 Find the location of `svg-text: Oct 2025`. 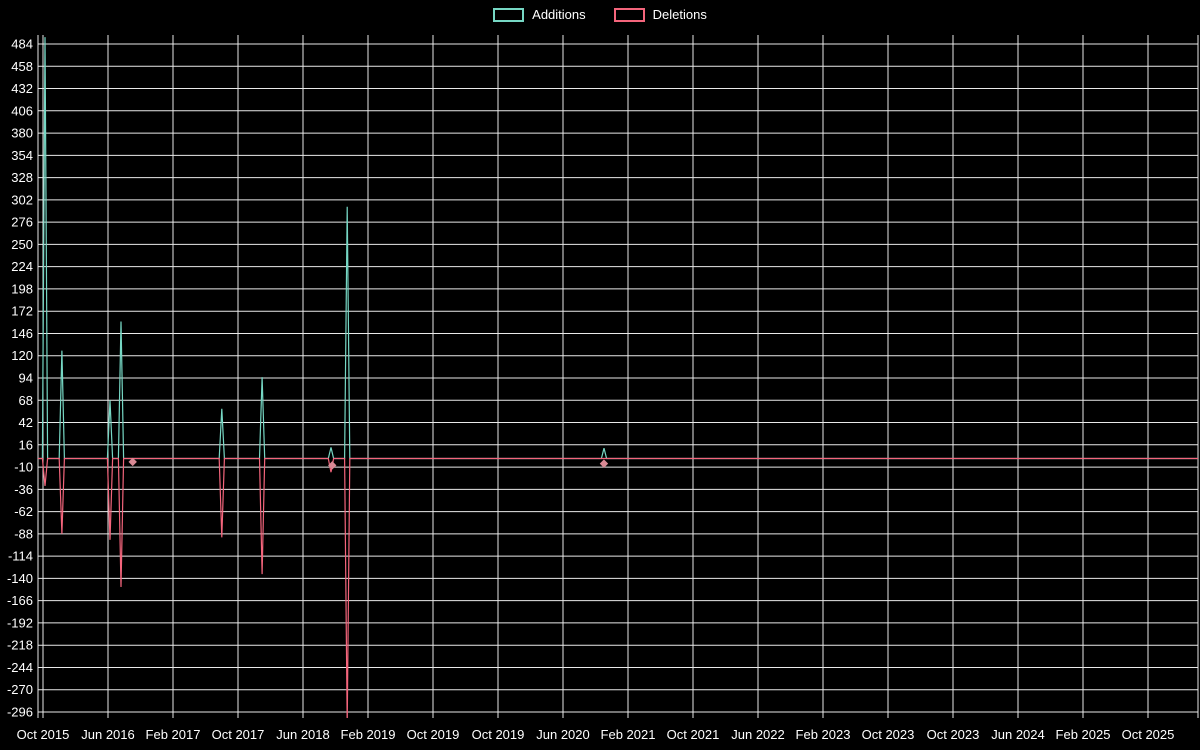

svg-text: Oct 2025 is located at coordinates (1148, 734).